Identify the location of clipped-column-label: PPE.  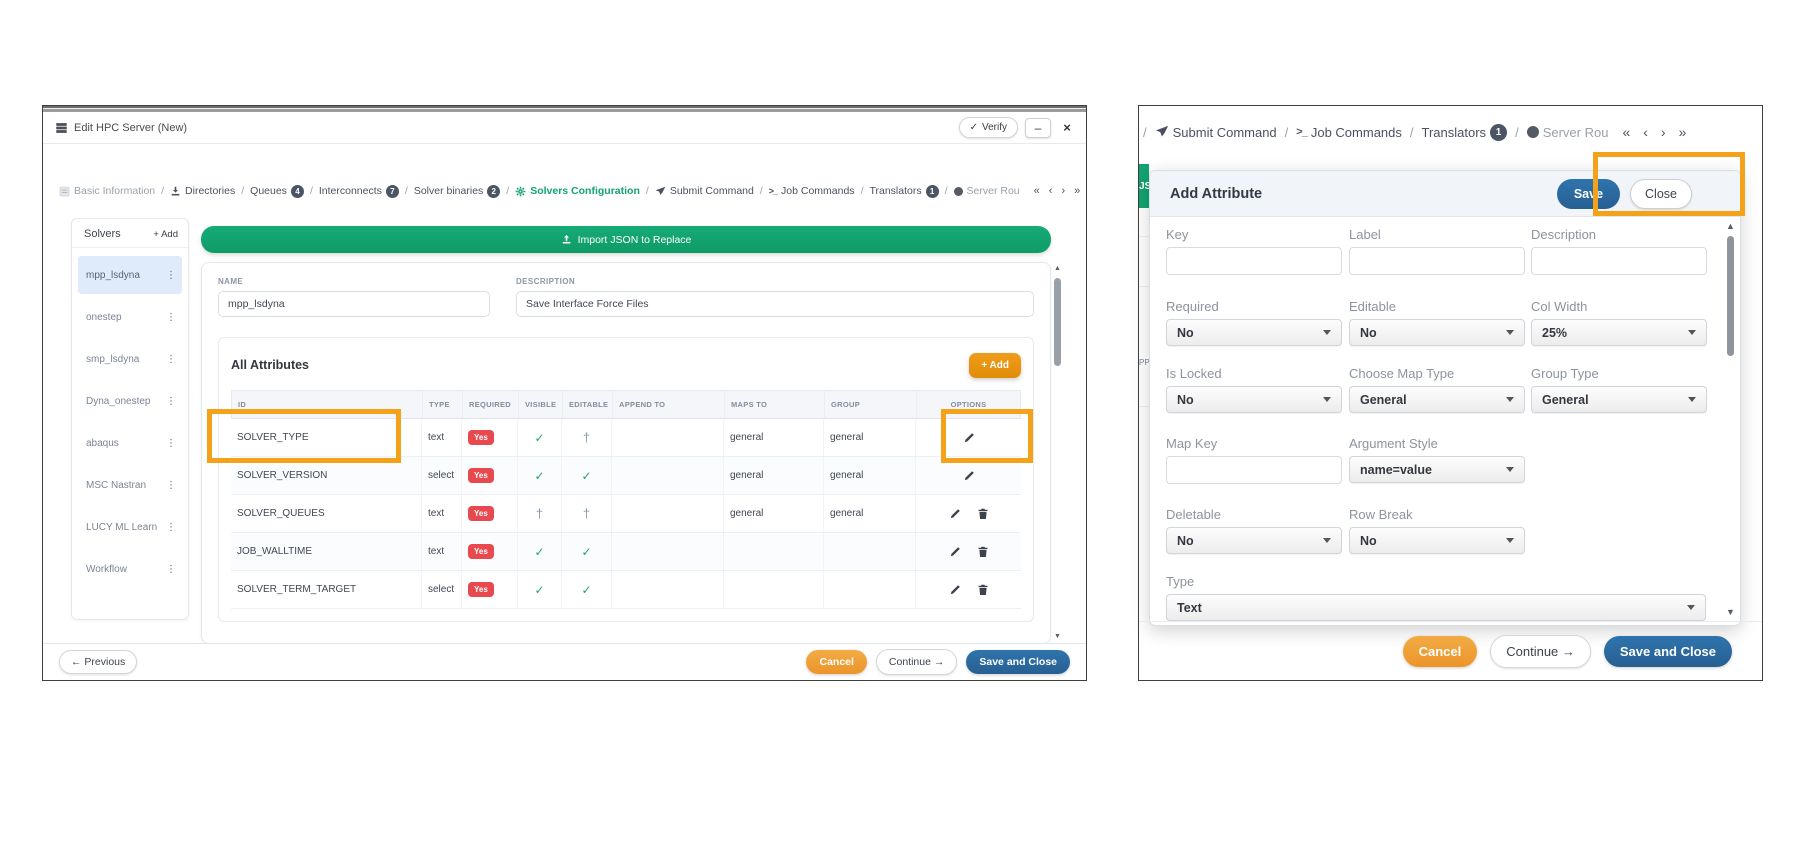
(1147, 362).